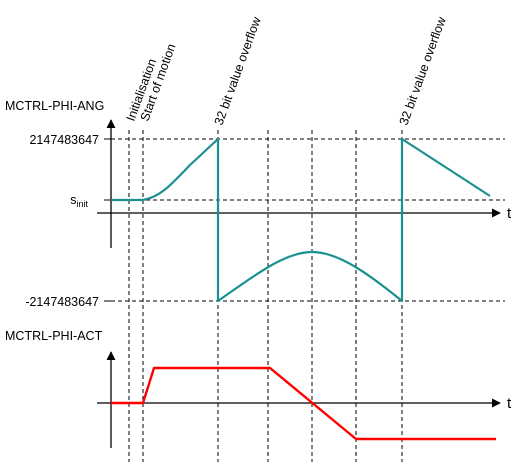  Describe the element at coordinates (303, 403) in the screenshot. I see `velocity-curve` at that location.